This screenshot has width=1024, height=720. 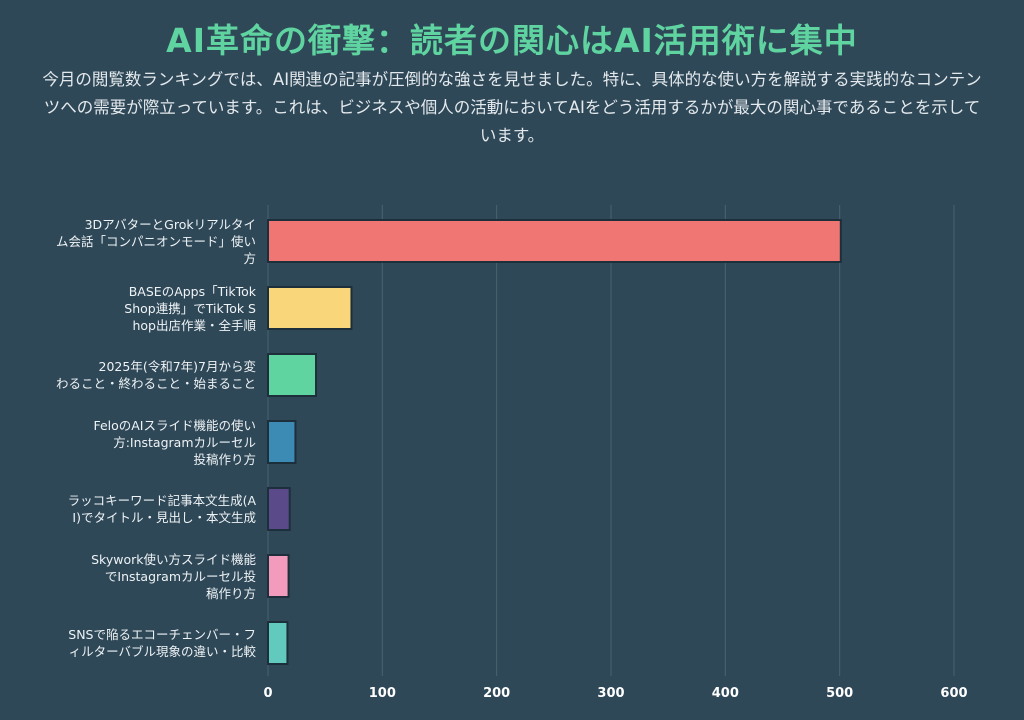 What do you see at coordinates (143, 643) in the screenshot?
I see `category-label: SNSで陥るエコーチェンバー・フ ィルターバブル現象の違い・比較` at bounding box center [143, 643].